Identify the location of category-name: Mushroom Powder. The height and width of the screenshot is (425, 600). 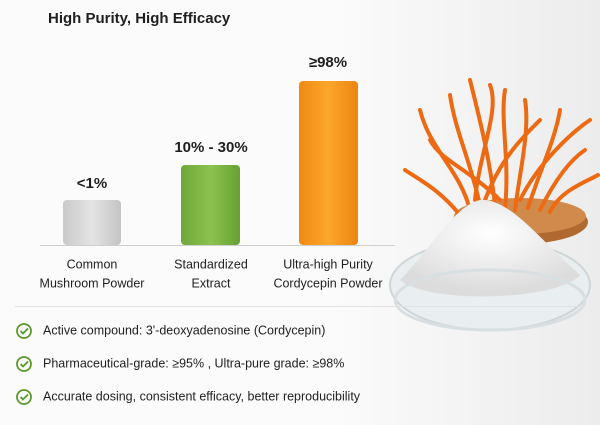
(92, 283).